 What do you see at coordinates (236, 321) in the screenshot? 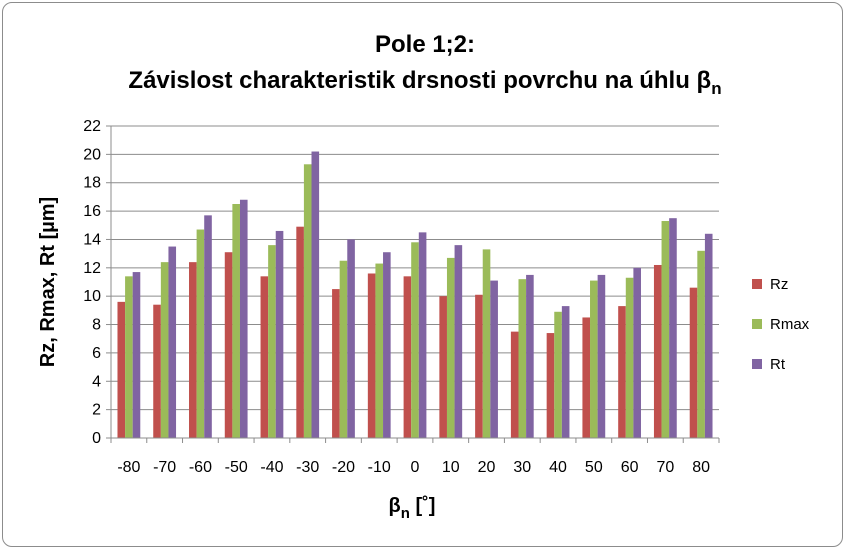
I see `bar-rmax--50` at bounding box center [236, 321].